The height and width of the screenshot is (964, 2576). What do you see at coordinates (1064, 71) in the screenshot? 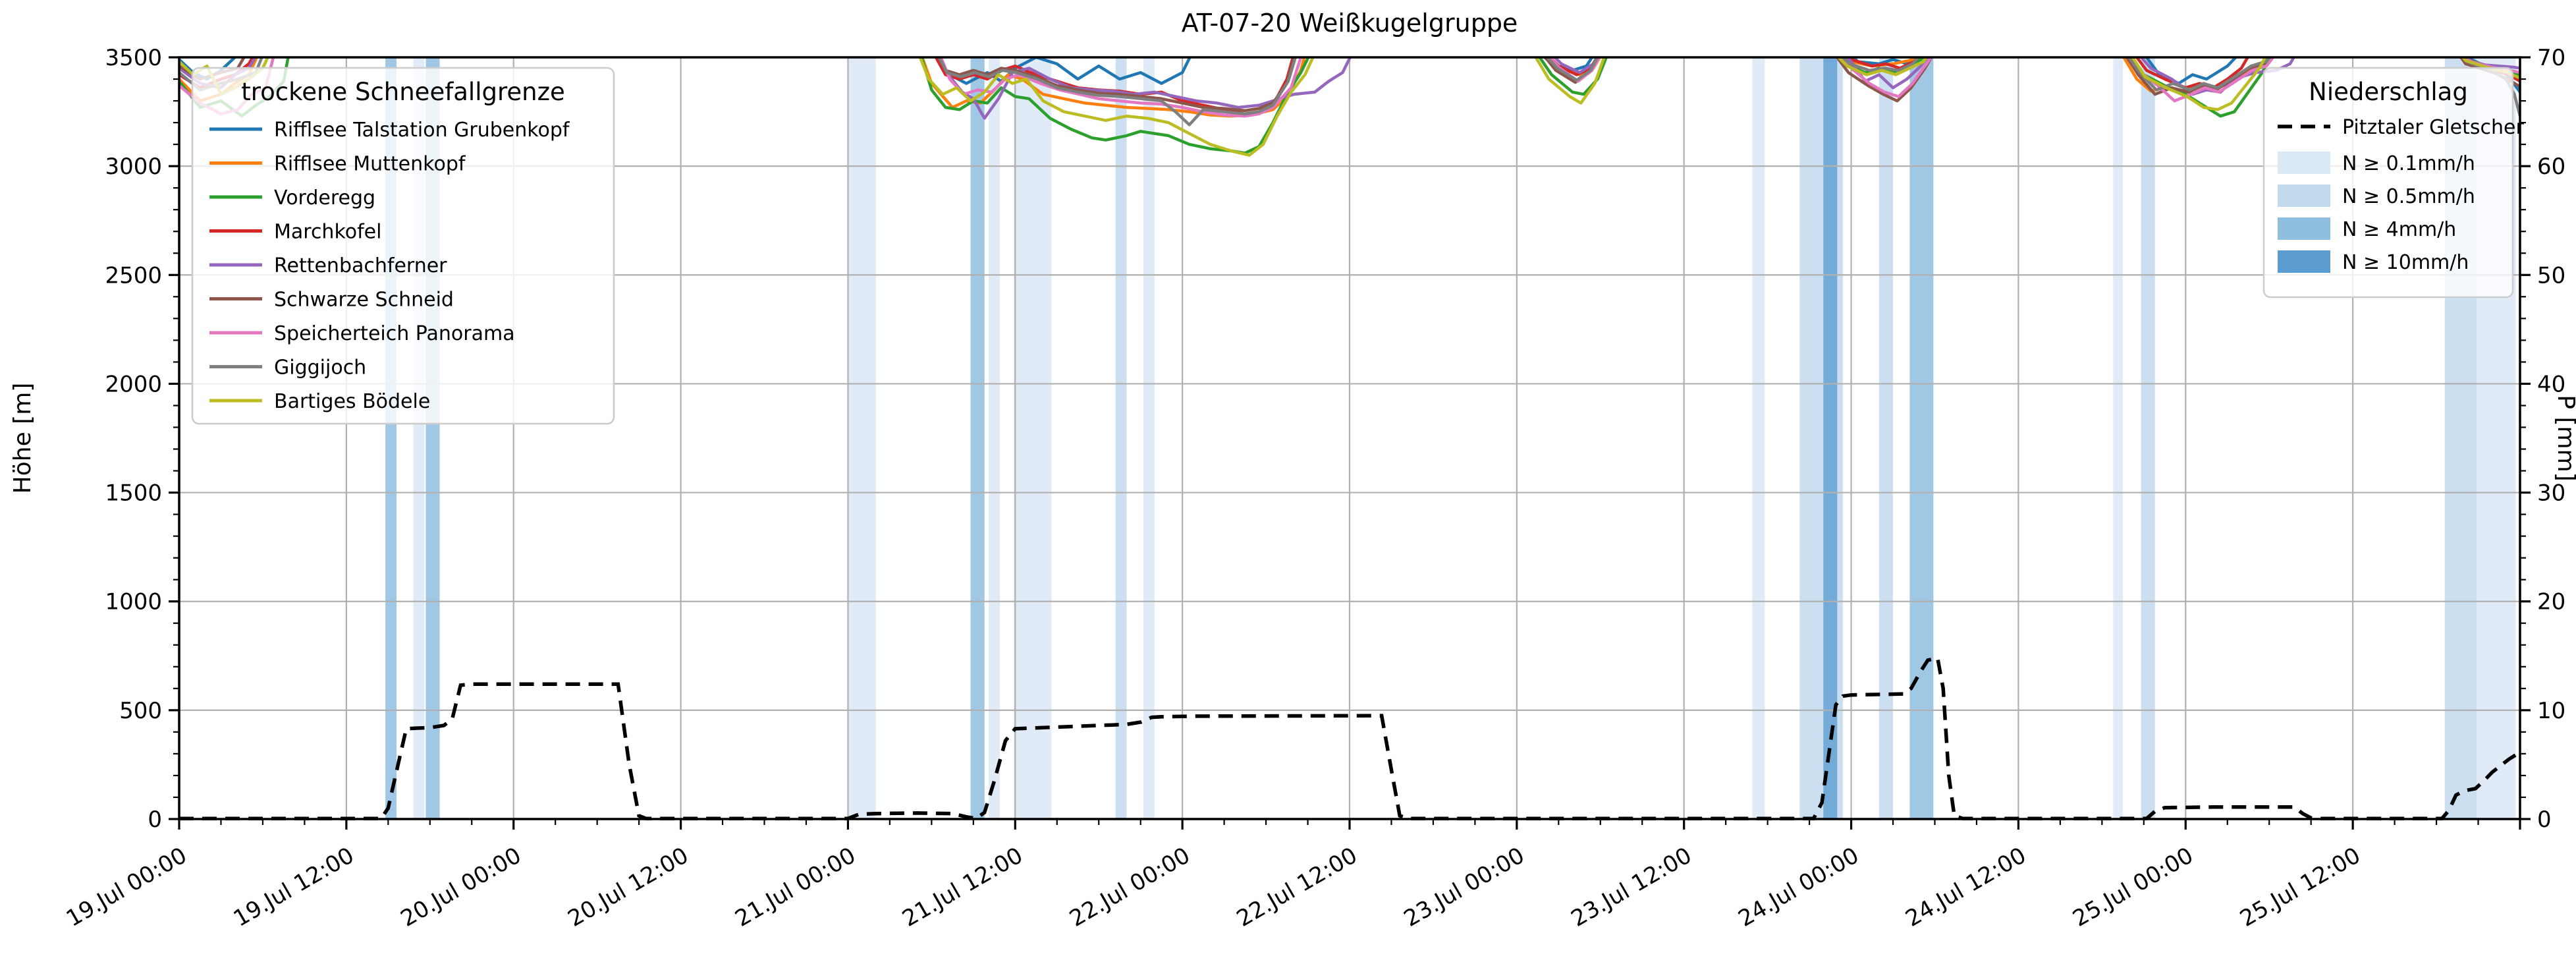
I see `snowline-rifflsee-talstation-grubenkopf` at bounding box center [1064, 71].